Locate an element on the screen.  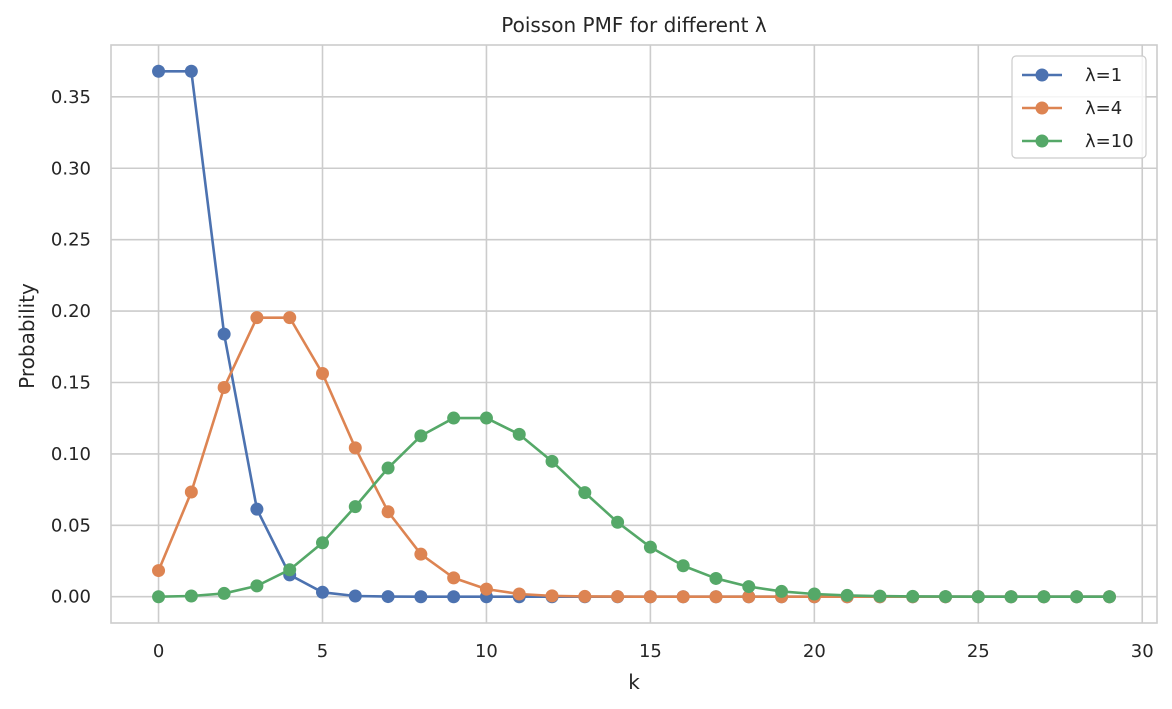
legend: λ=1 λ=4 λ=10 is located at coordinates (1079, 107).